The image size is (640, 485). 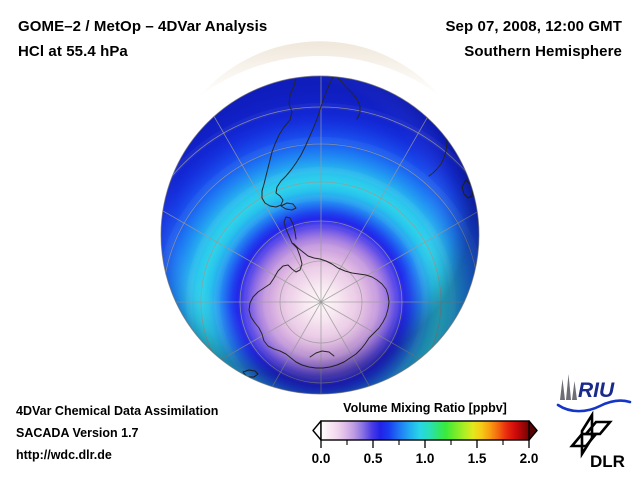 What do you see at coordinates (596, 390) in the screenshot?
I see `riu-wordmark: RIU` at bounding box center [596, 390].